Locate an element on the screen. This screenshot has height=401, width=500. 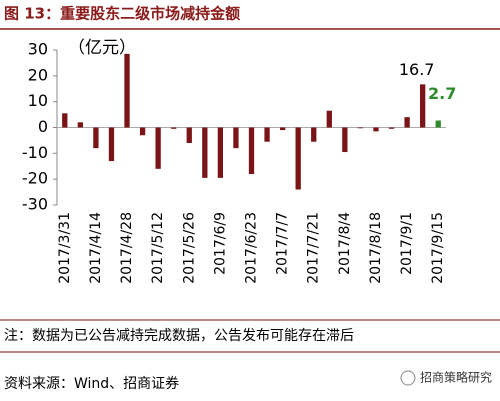
note: 注：数据为已公告减持完成数据，公告发布可能存在滞后 is located at coordinates (179, 336).